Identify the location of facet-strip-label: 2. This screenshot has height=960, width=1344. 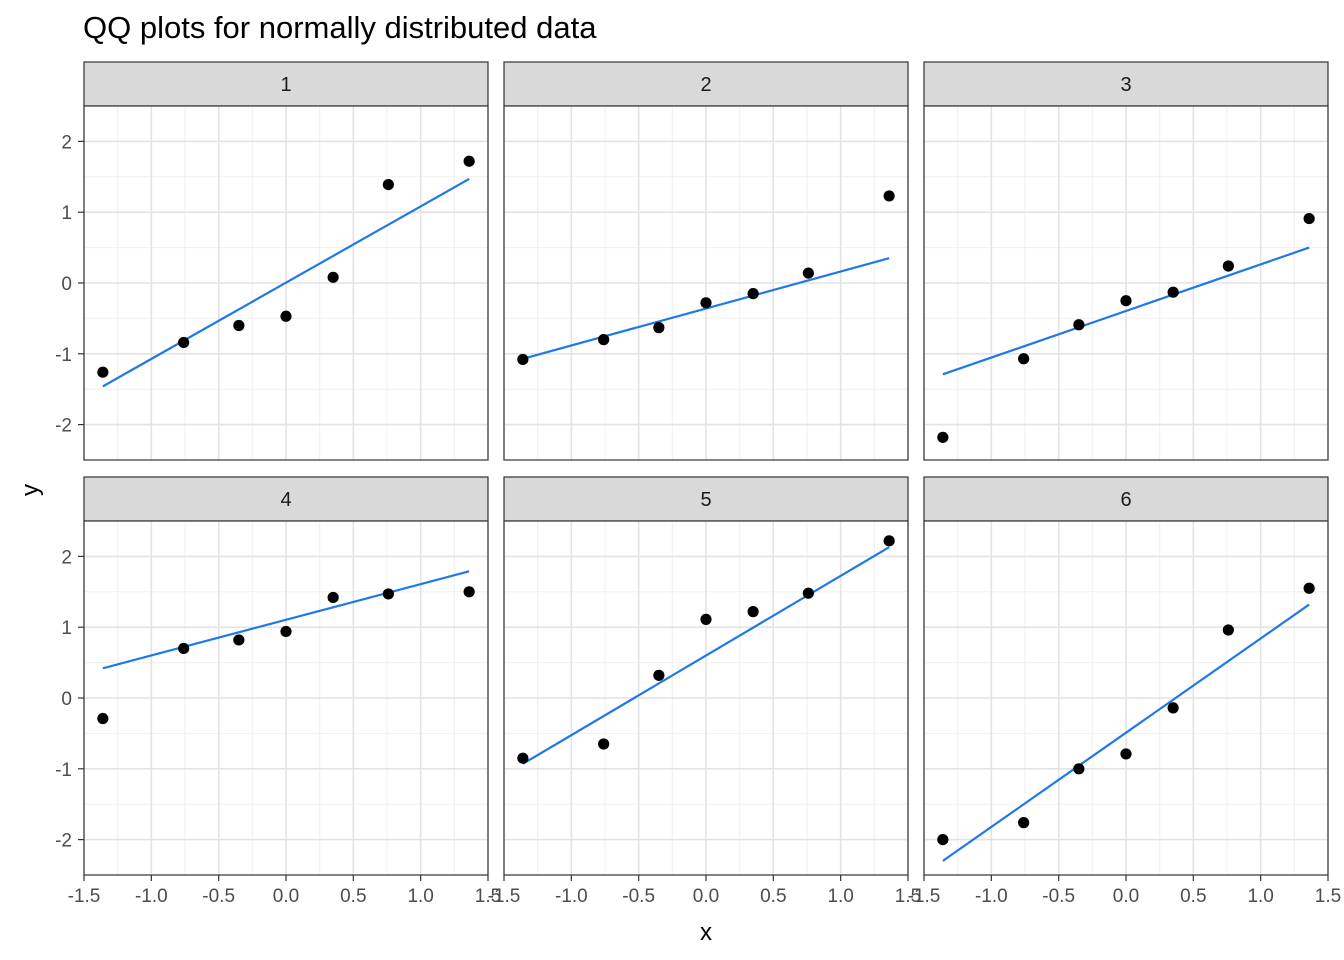
(705, 85).